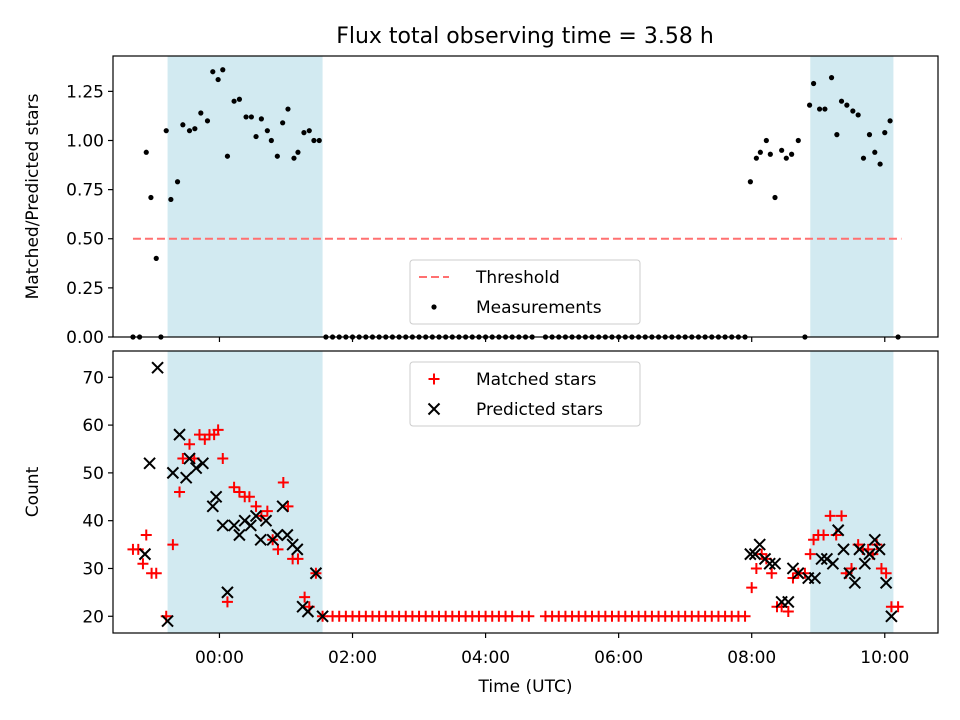  I want to click on y-tick-label: 1.25, so click(85, 92).